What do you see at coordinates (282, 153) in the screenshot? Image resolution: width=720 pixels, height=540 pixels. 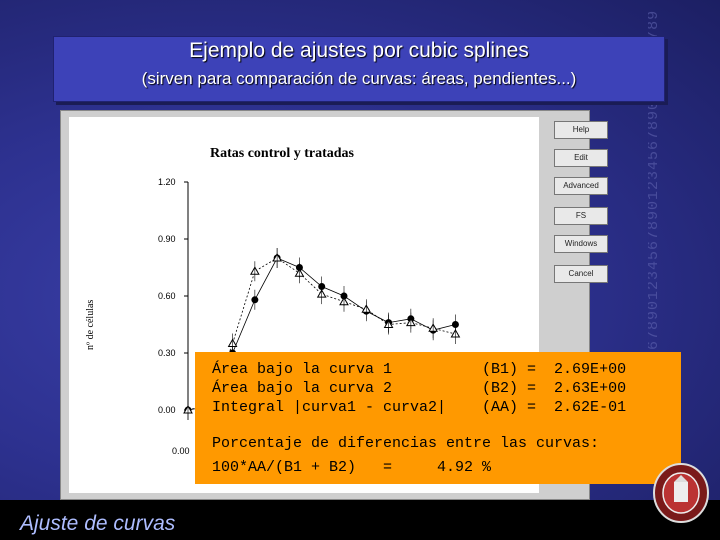 I see `chart-title: Ratas control y tratadas` at bounding box center [282, 153].